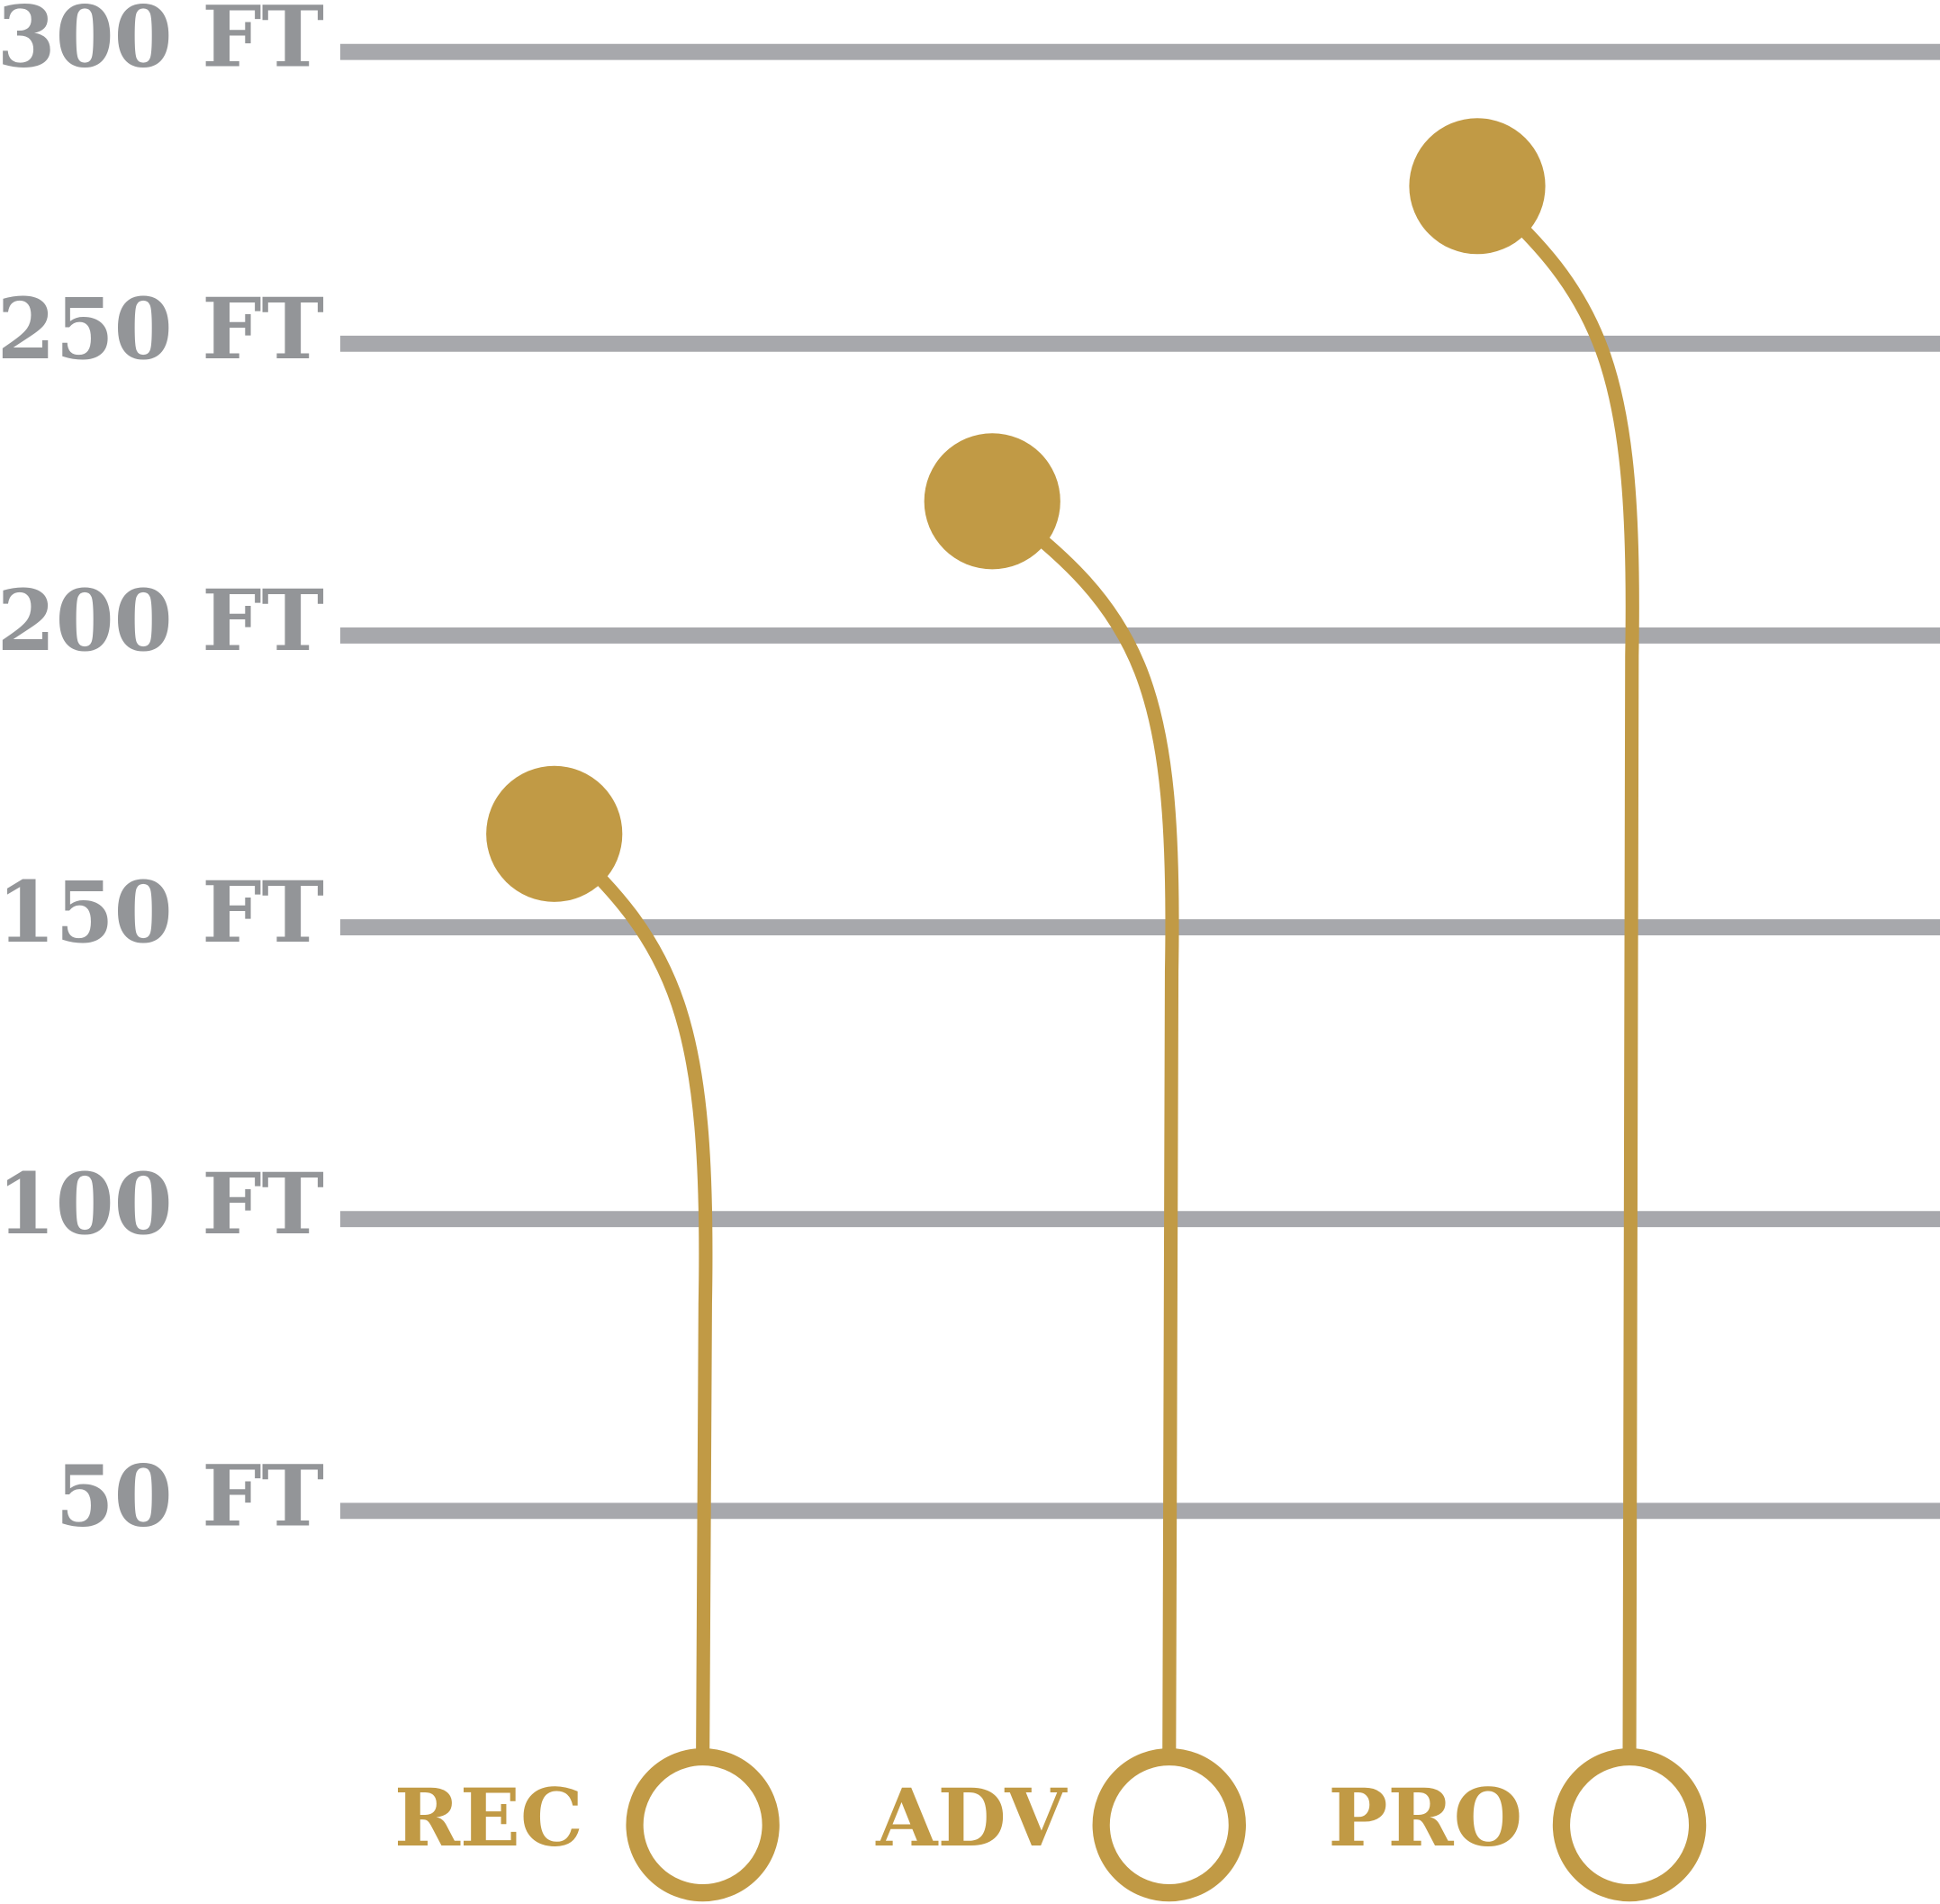 Image resolution: width=1940 pixels, height=1904 pixels. I want to click on category-label: REC, so click(489, 1817).